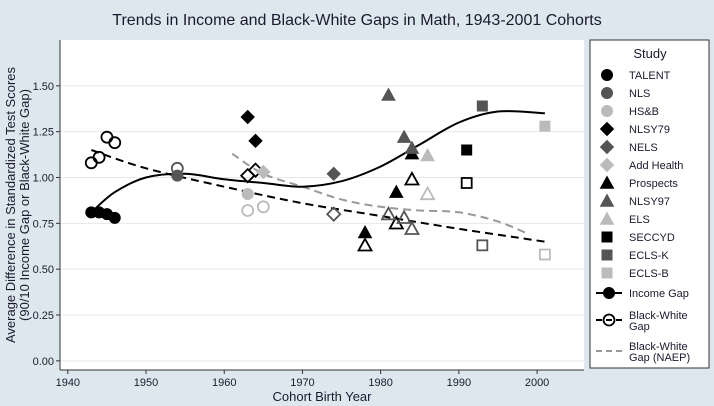 Image resolution: width=714 pixels, height=406 pixels. I want to click on legend-line-label-naep: Gap (NAEP), so click(659, 358).